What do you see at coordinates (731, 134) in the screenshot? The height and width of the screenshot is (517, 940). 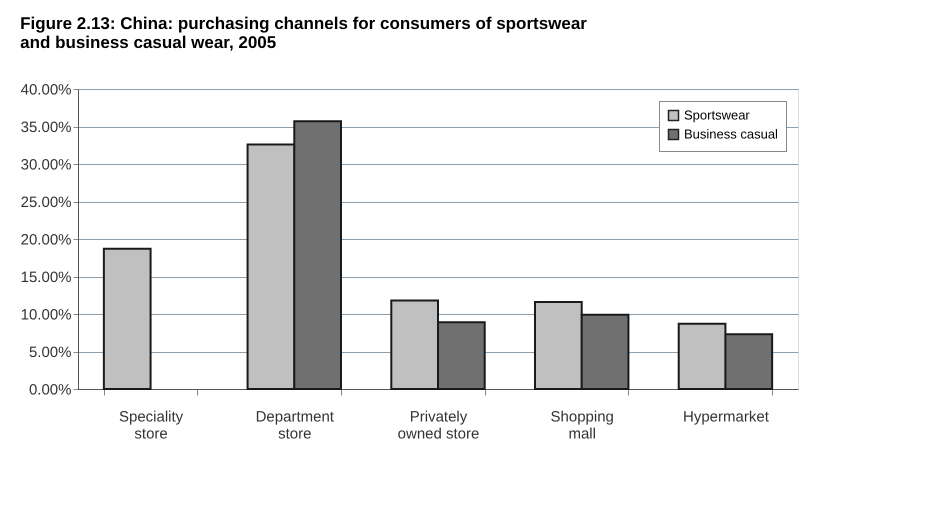 I see `legend-label: Business casual` at bounding box center [731, 134].